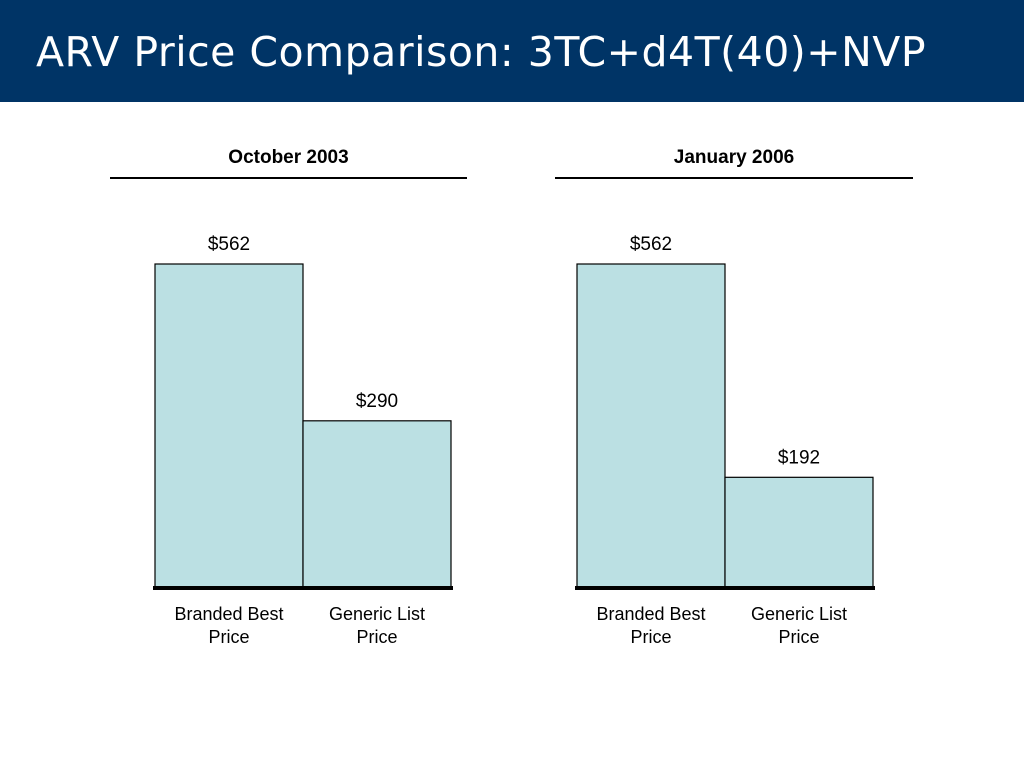 This screenshot has width=1024, height=768. Describe the element at coordinates (799, 457) in the screenshot. I see `data-label: $192` at that location.